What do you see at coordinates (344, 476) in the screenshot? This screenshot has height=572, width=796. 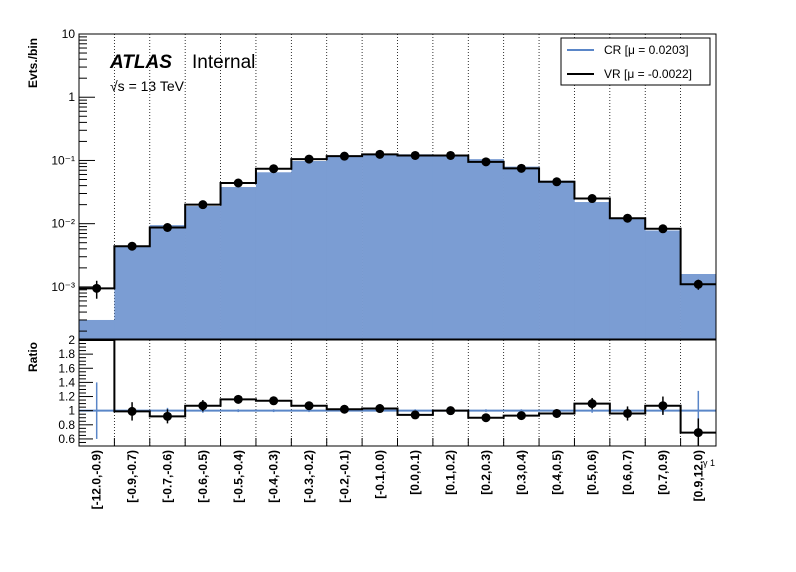 I see `x-category-label: [-0.2,-0.1)` at bounding box center [344, 476].